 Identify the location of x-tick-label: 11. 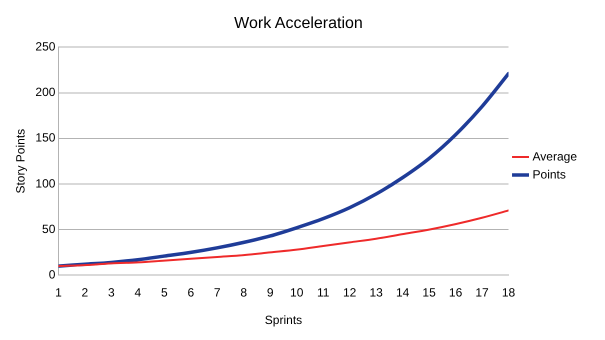
(323, 293).